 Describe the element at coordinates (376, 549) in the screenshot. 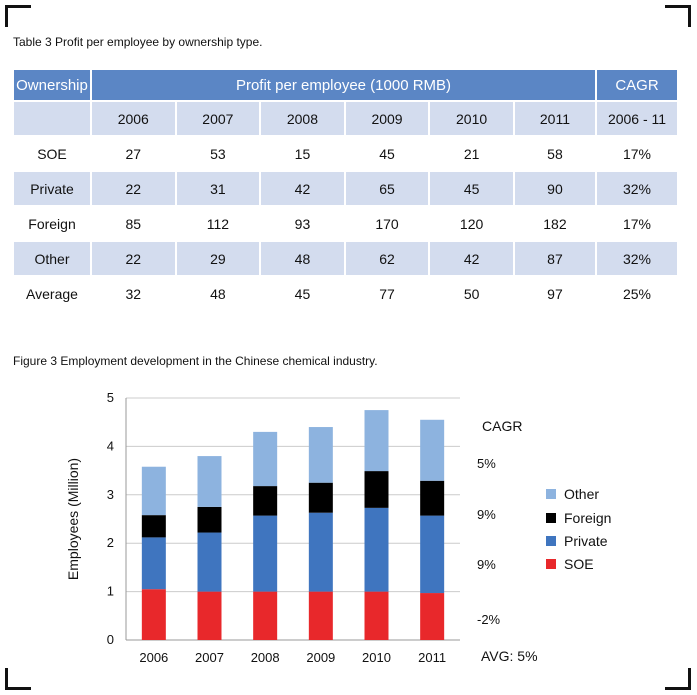

I see `bar-private-2010` at that location.